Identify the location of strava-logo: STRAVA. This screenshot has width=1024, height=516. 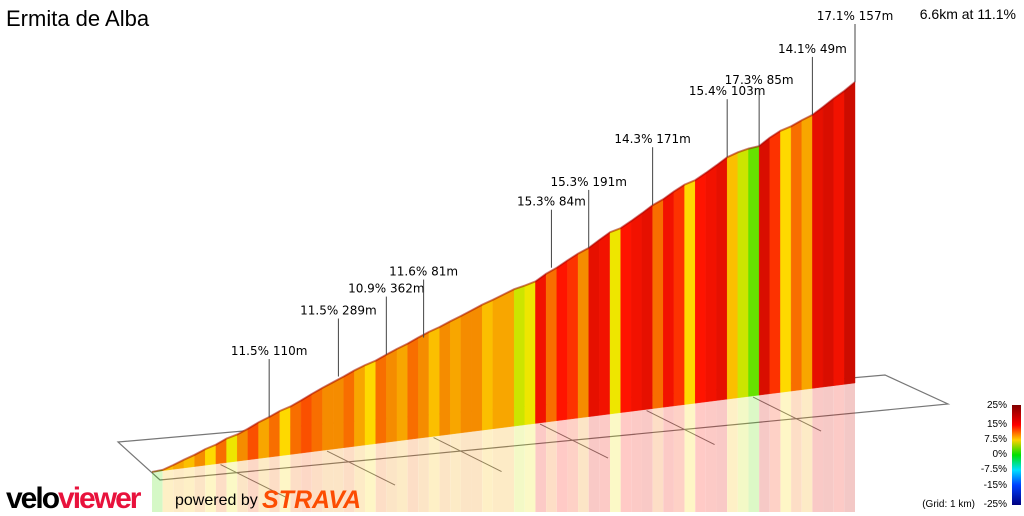
(312, 500).